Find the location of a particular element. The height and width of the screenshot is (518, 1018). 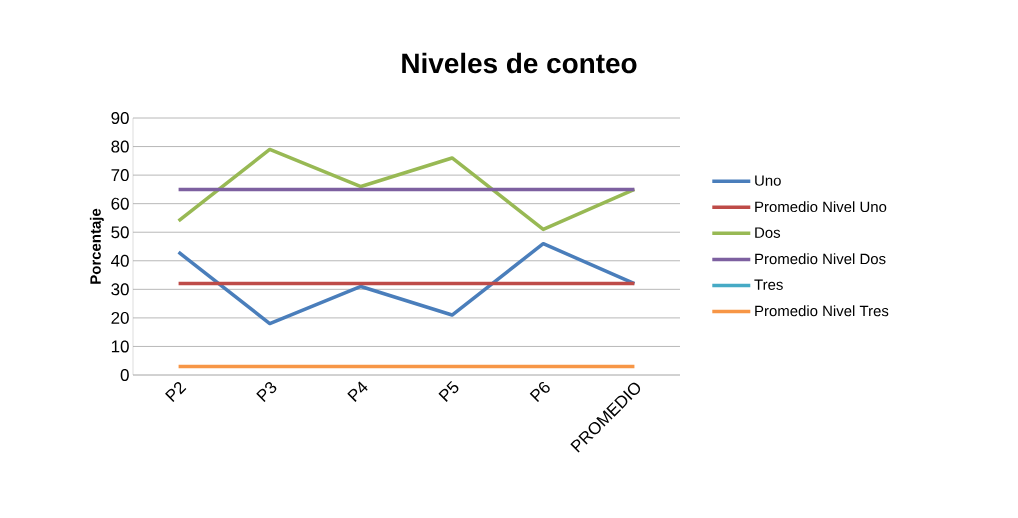

x-tick-label: P5 is located at coordinates (448, 391).